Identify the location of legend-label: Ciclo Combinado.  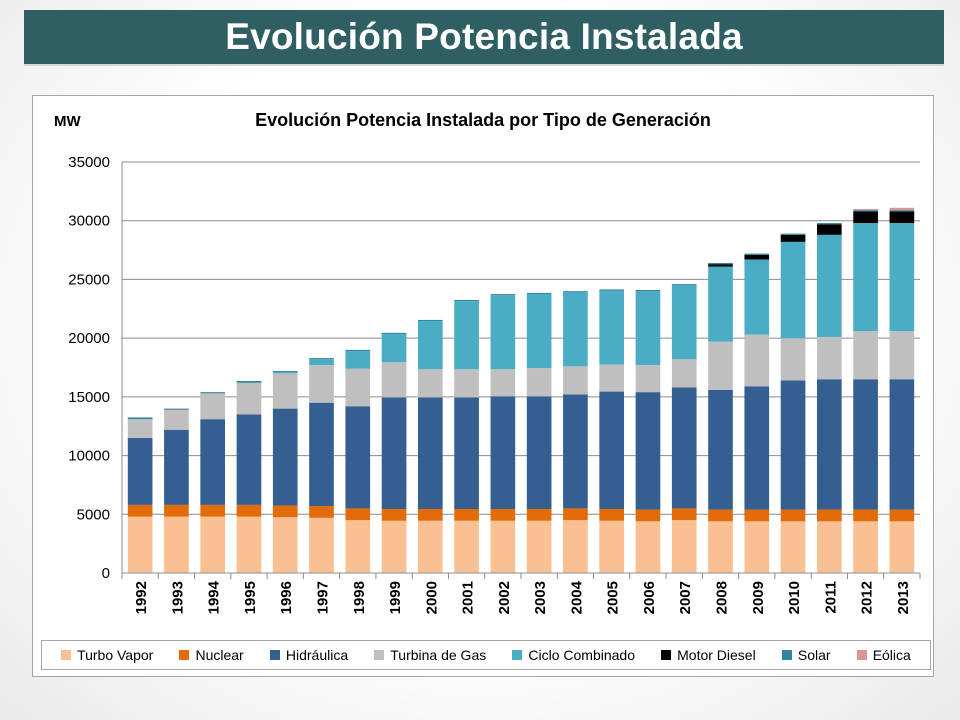
(581, 655).